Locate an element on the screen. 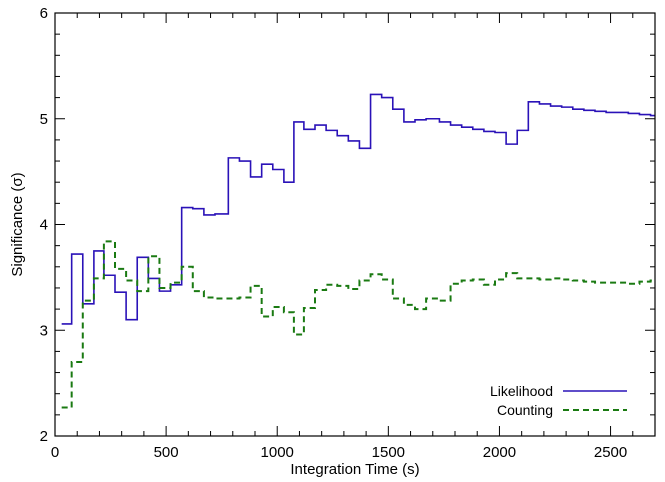 The height and width of the screenshot is (482, 665). y-tick-label: 5 is located at coordinates (44, 119).